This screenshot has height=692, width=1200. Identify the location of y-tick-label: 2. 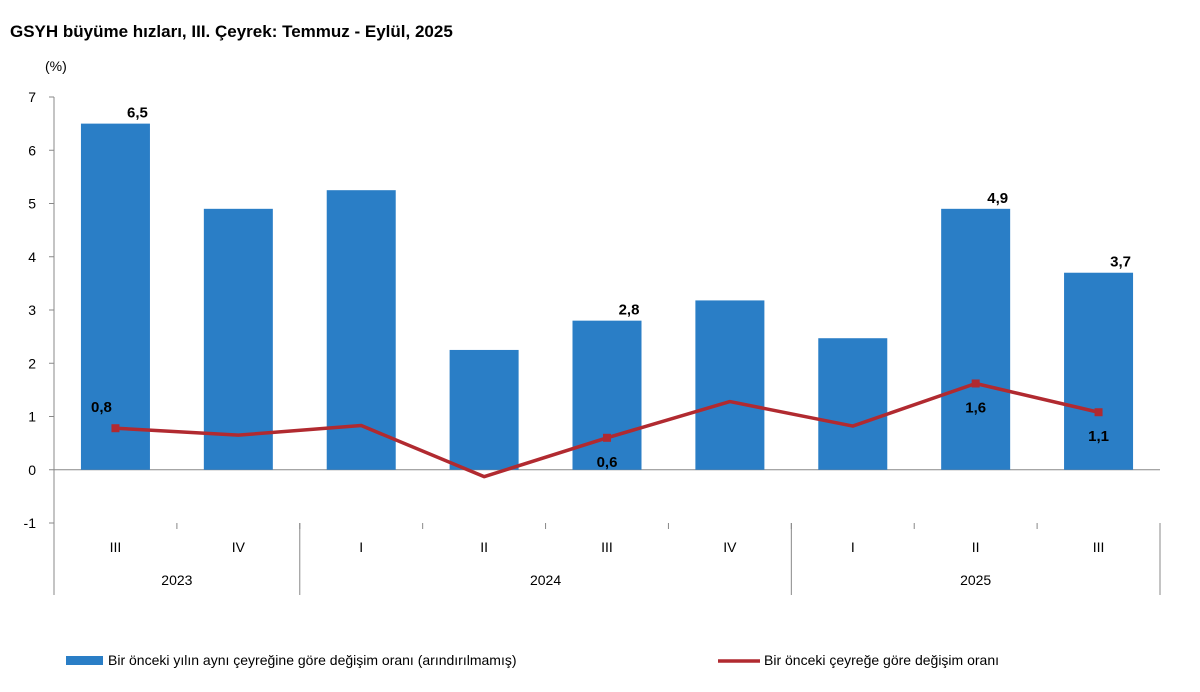
(32, 363).